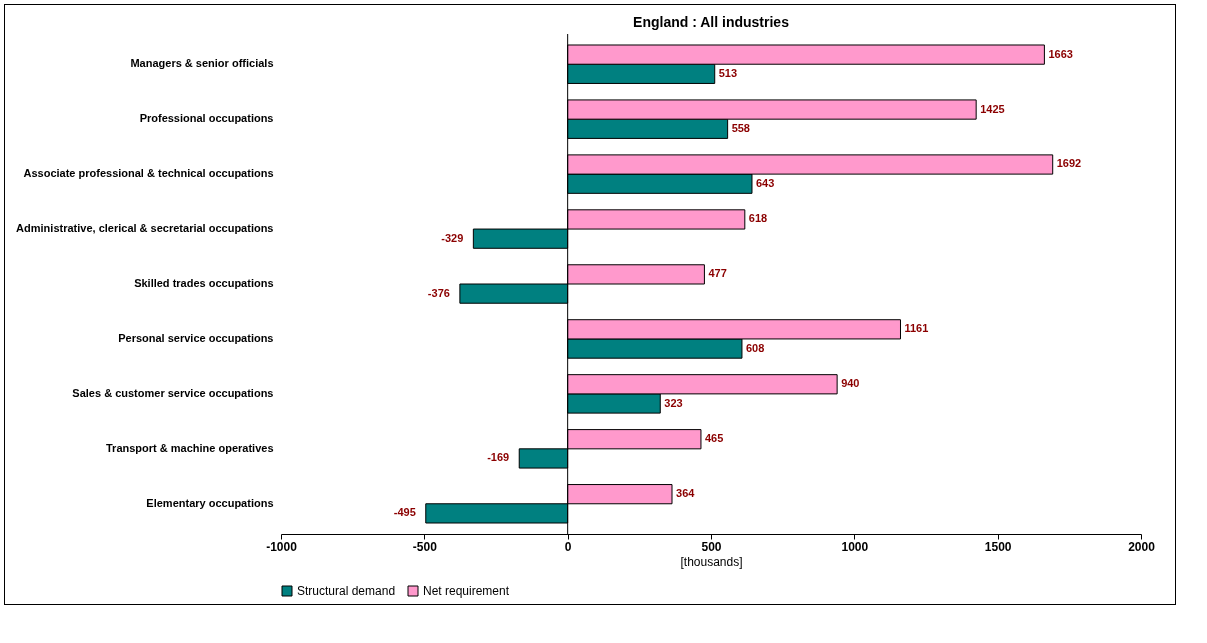  What do you see at coordinates (452, 237) in the screenshot?
I see `data-label: -329` at bounding box center [452, 237].